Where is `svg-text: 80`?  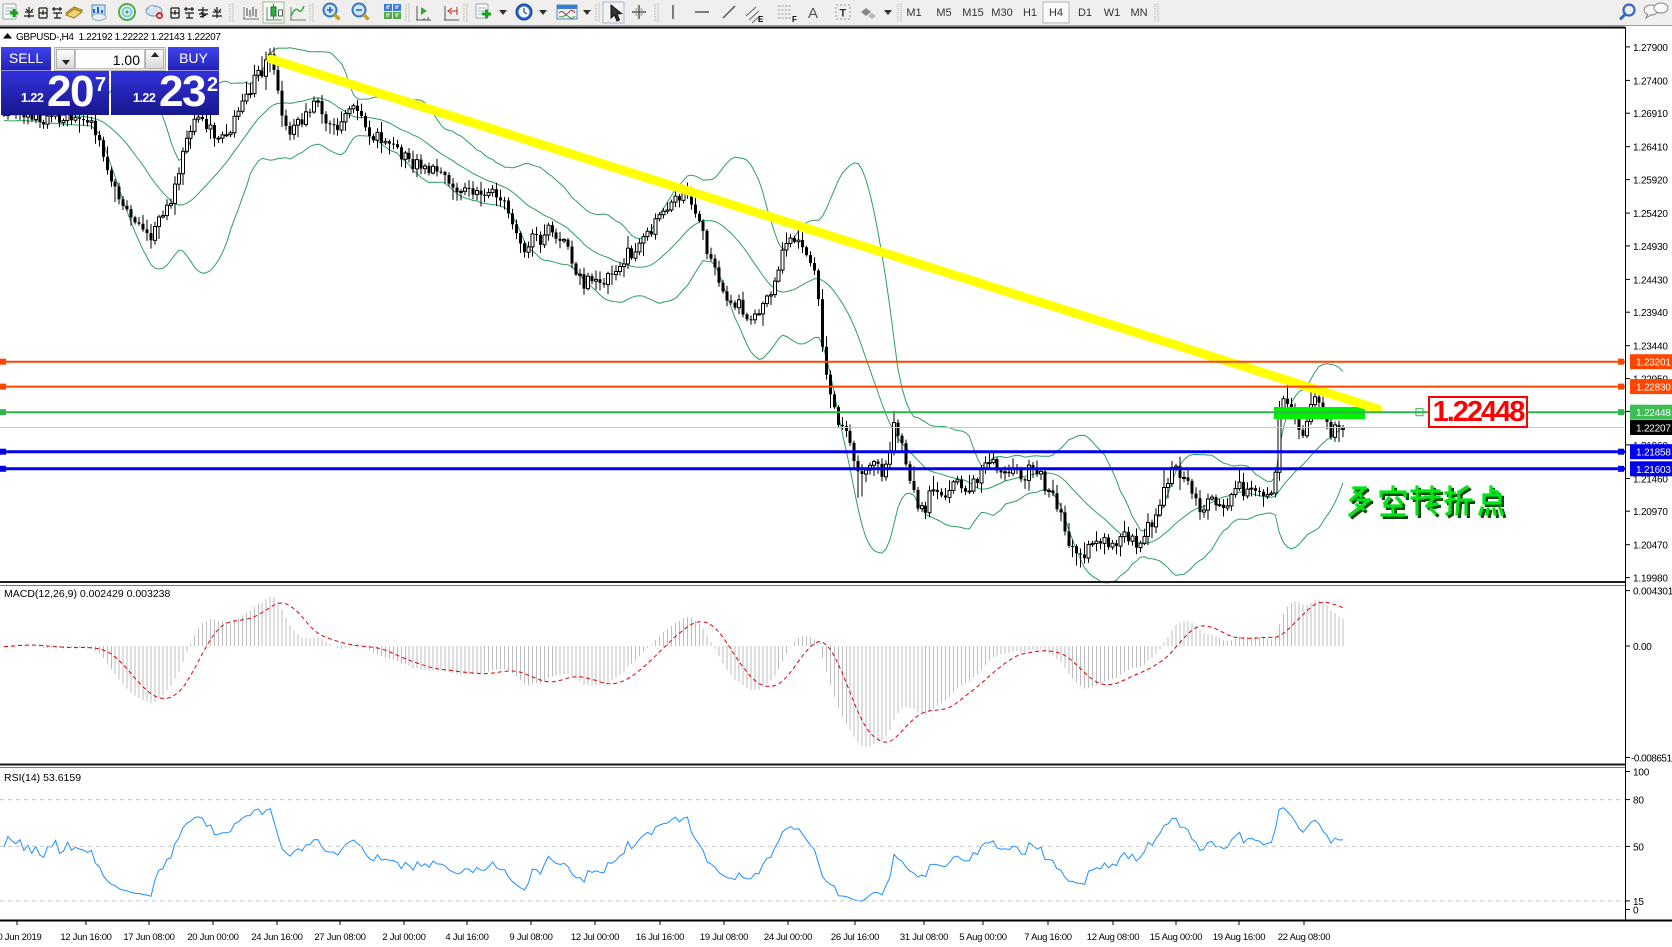
svg-text: 80 is located at coordinates (1638, 801).